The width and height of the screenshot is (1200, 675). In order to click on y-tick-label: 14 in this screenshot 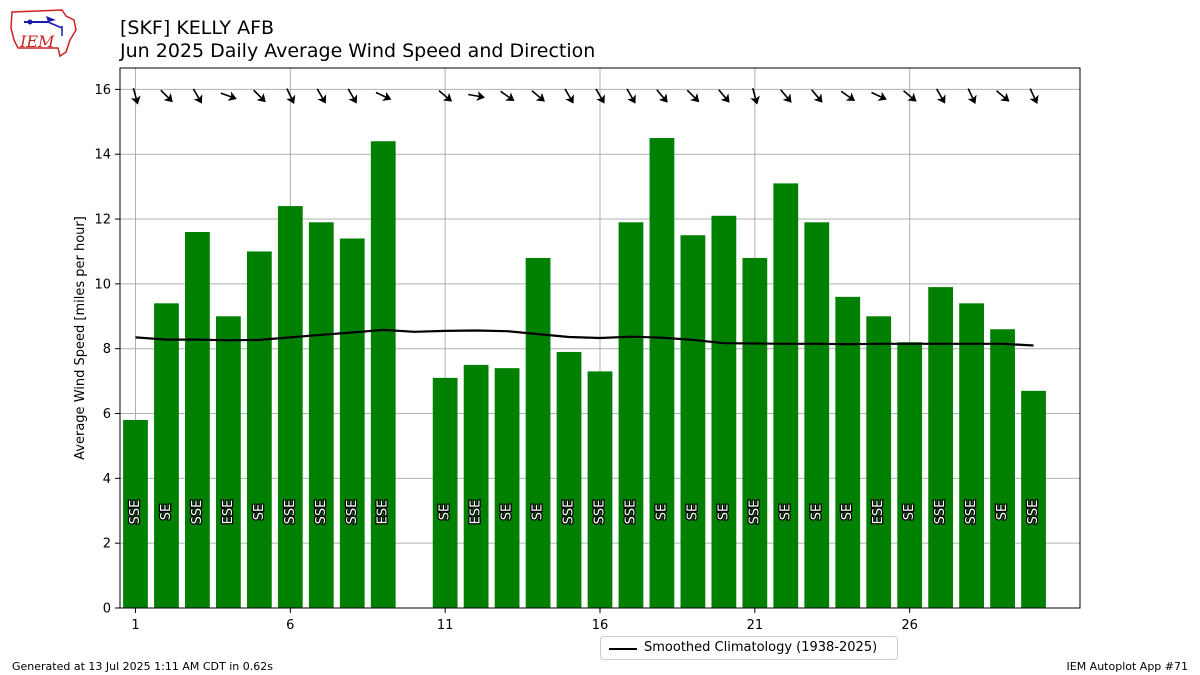, I will do `click(102, 155)`.